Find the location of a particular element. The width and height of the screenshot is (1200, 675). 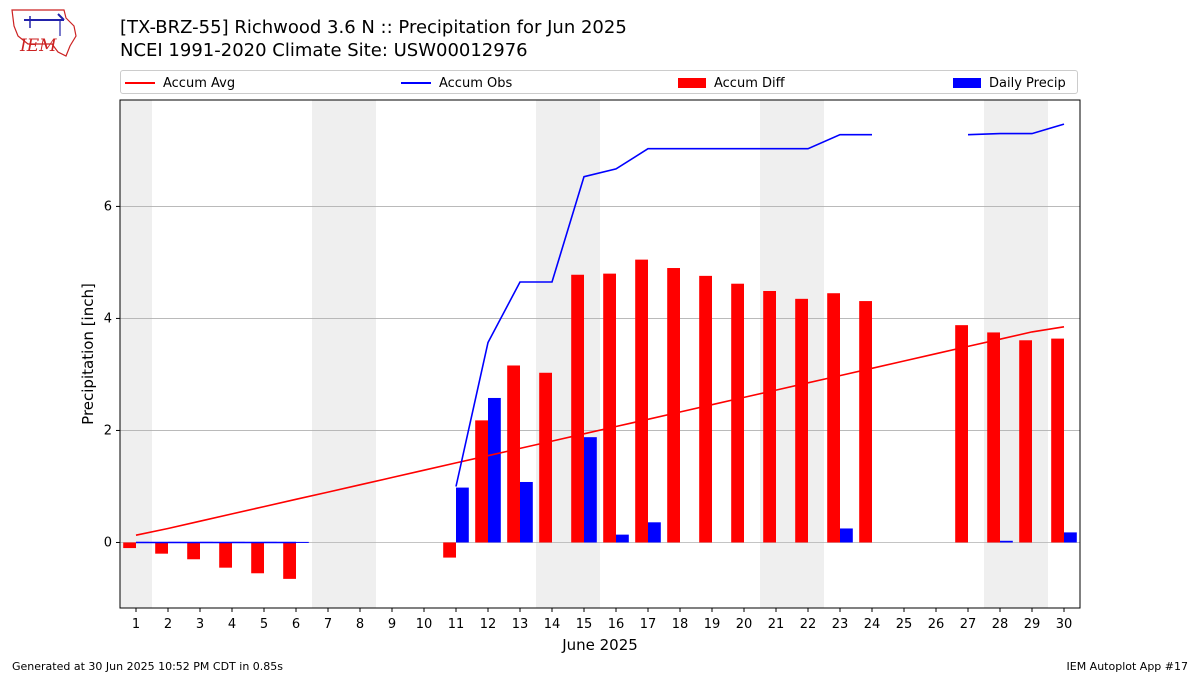

x-tick-label: 13 is located at coordinates (520, 624).